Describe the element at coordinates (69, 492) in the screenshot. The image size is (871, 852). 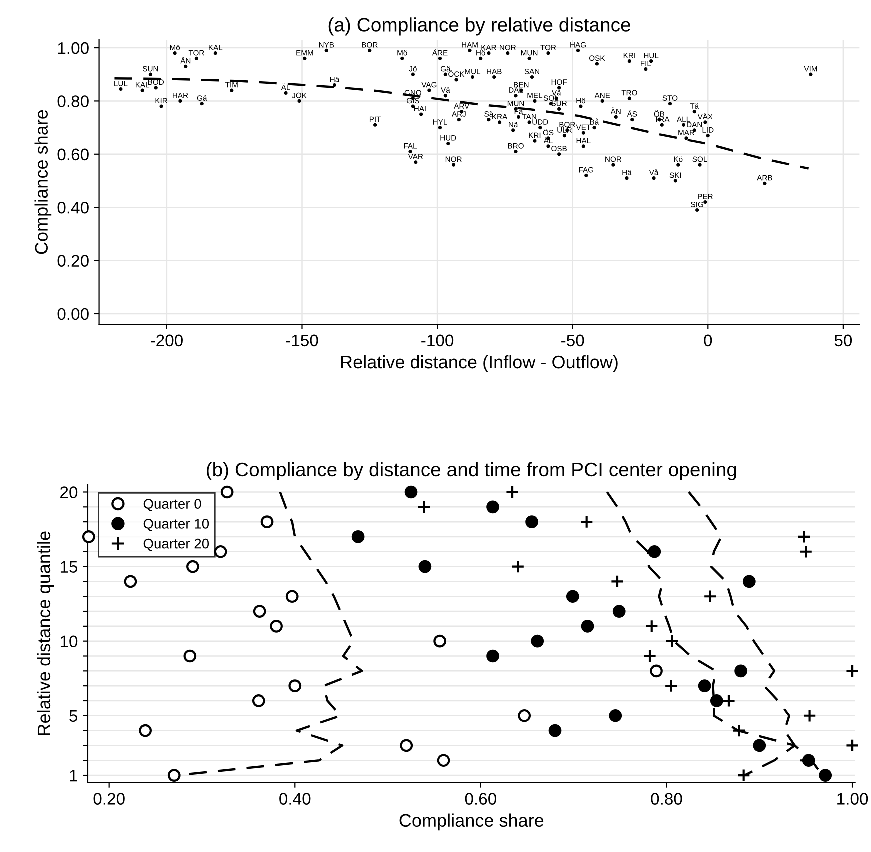
I see `y-tick-label: 20` at that location.